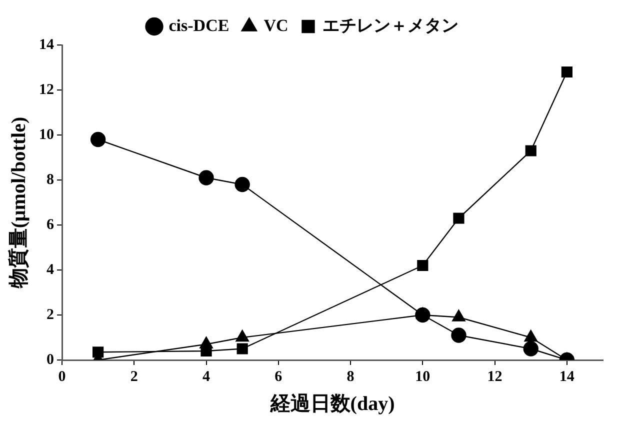 The width and height of the screenshot is (617, 425). What do you see at coordinates (46, 134) in the screenshot?
I see `y-tick-label: 10` at bounding box center [46, 134].